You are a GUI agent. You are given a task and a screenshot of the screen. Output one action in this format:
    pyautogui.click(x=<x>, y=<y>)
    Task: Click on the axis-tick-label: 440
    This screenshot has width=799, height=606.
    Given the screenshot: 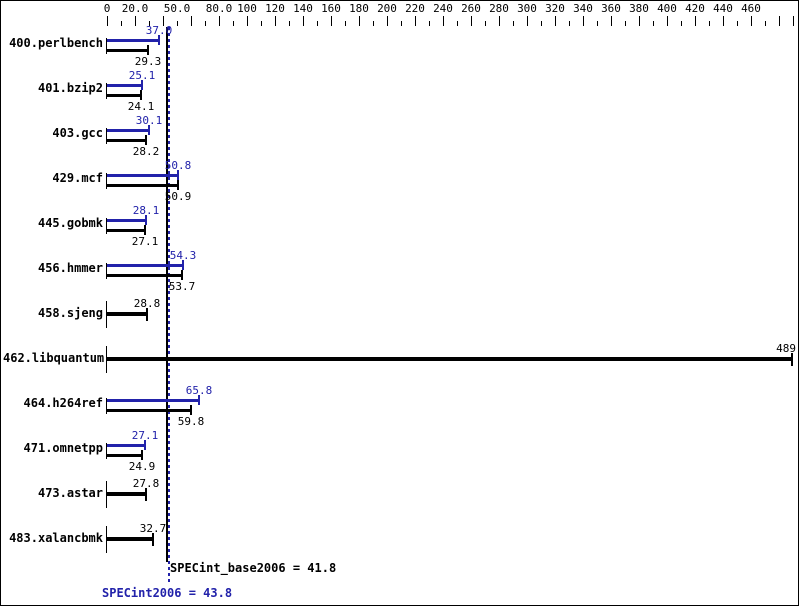 What is the action you would take?
    pyautogui.click(x=723, y=8)
    